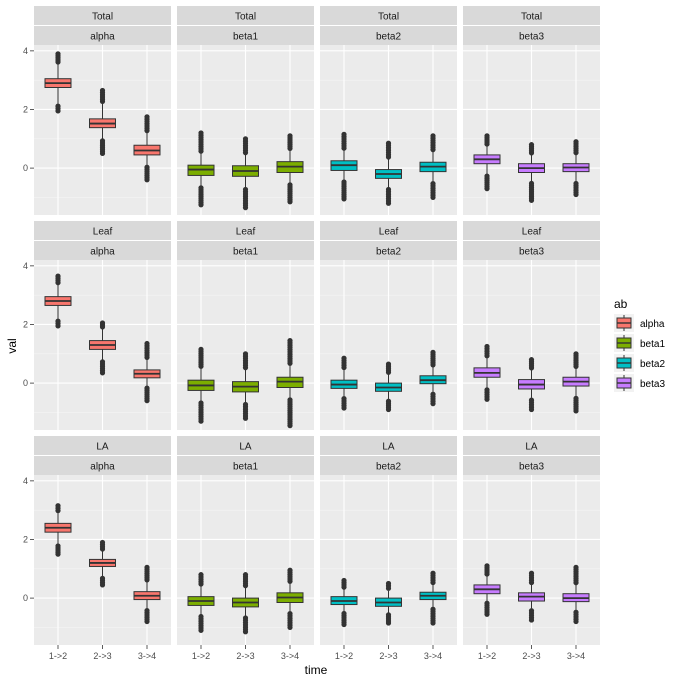 This screenshot has width=680, height=680. I want to click on y-tick-label: 0, so click(25, 168).